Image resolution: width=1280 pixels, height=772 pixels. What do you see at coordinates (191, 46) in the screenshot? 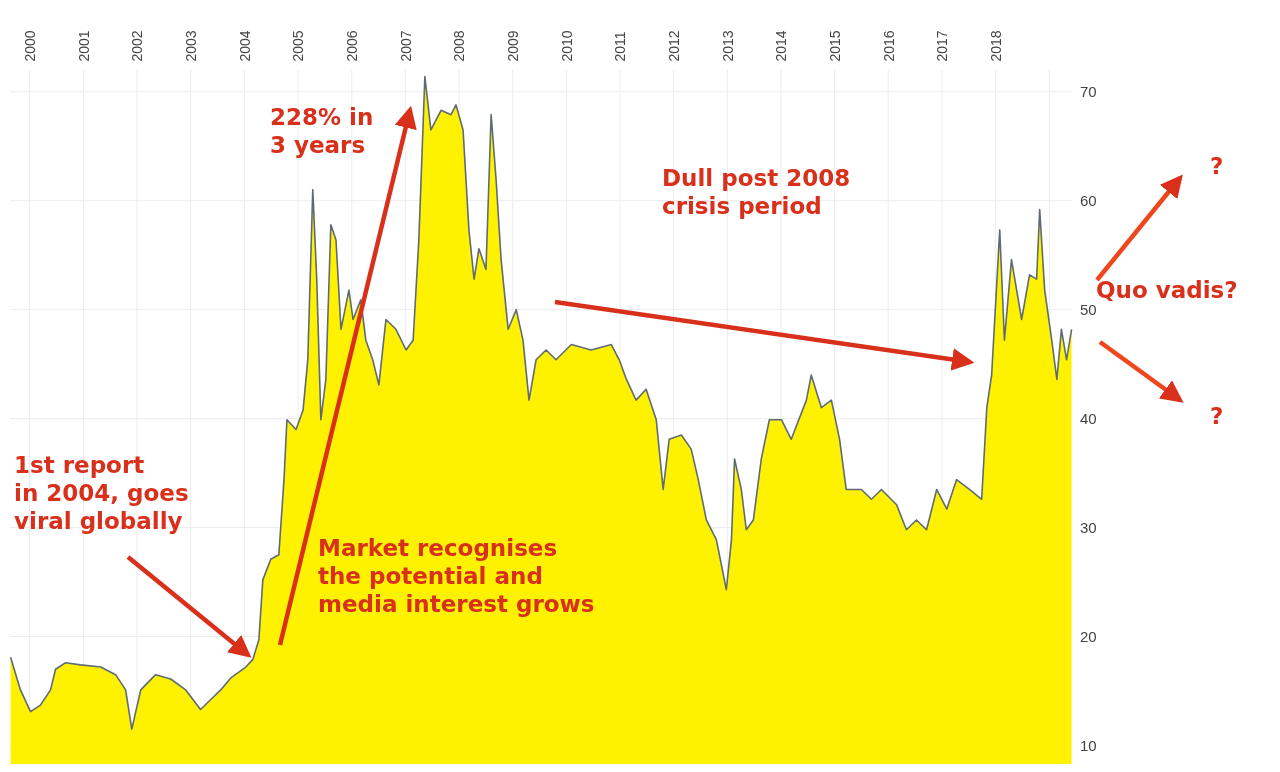
I see `x-tick-label: 2003` at bounding box center [191, 46].